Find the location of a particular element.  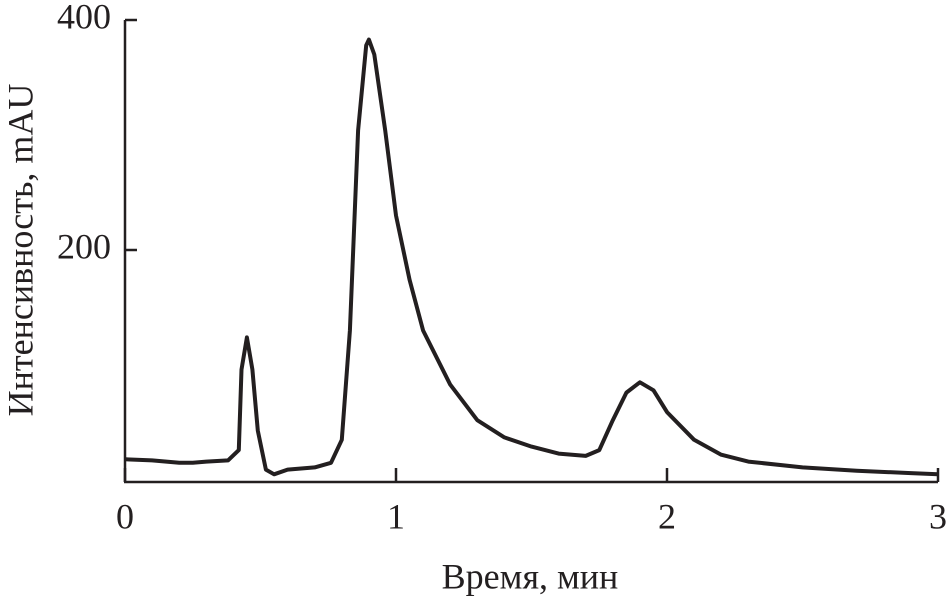

x-axis-label: Время, мин is located at coordinates (530, 576).